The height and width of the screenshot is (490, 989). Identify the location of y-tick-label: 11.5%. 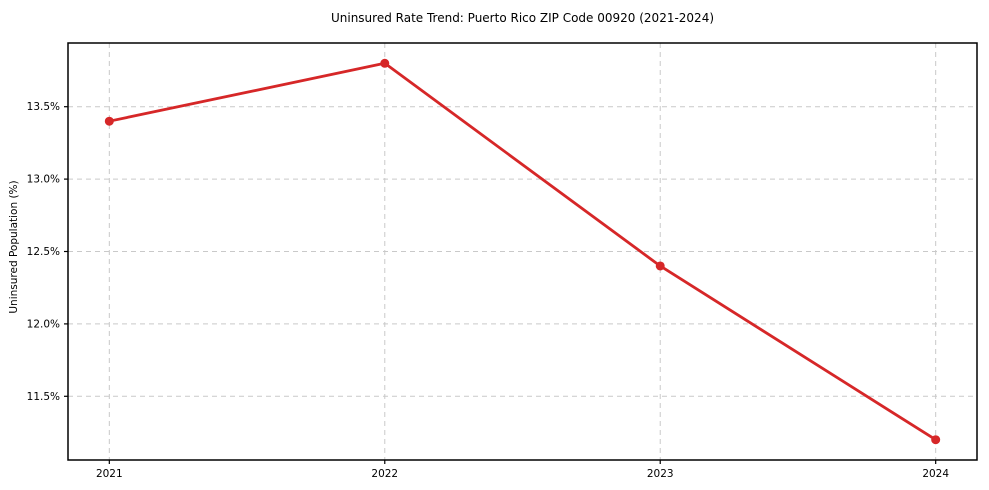
(43, 397).